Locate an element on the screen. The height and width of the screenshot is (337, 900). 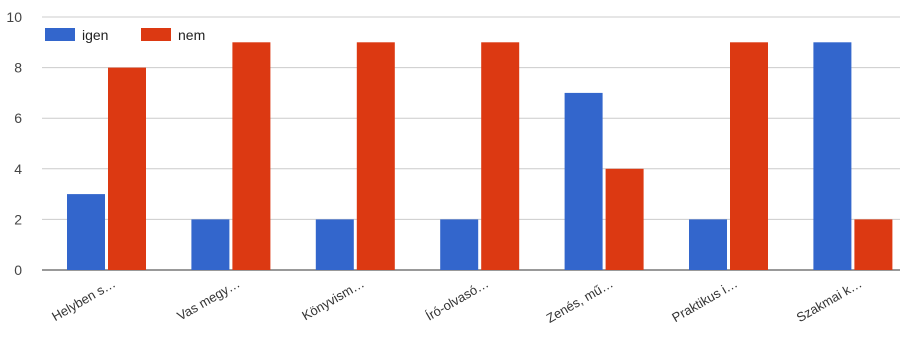
y-tick-label: 2 is located at coordinates (18, 219).